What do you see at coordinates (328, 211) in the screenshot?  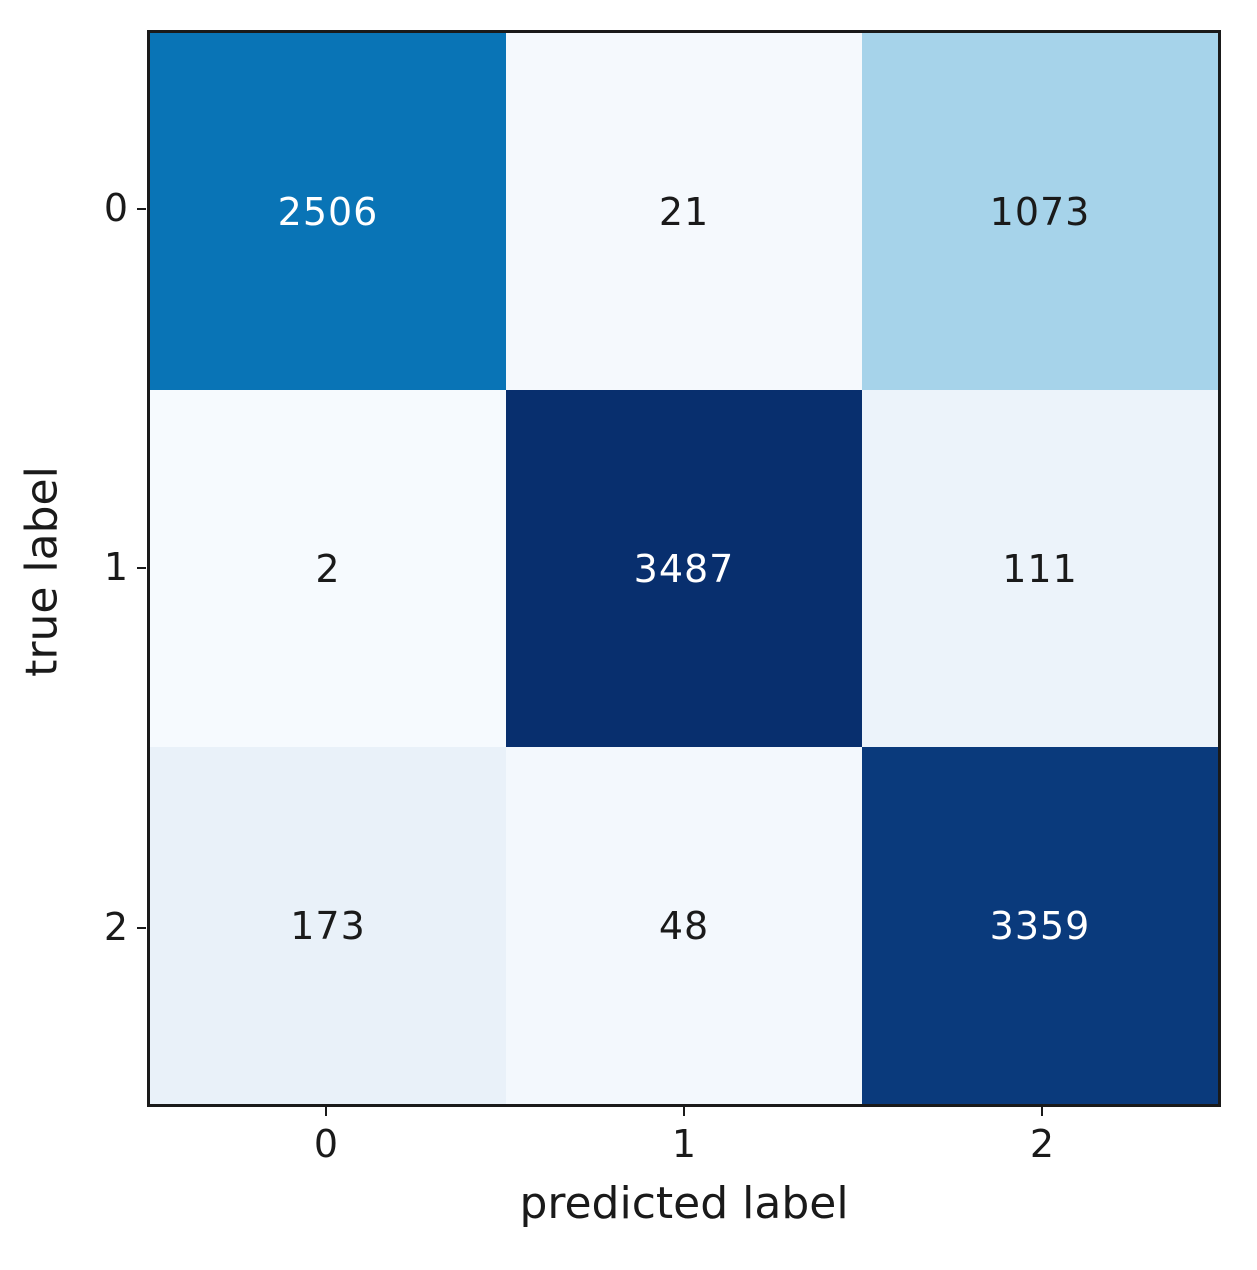 I see `matrix-cell-r0c0: 2506` at bounding box center [328, 211].